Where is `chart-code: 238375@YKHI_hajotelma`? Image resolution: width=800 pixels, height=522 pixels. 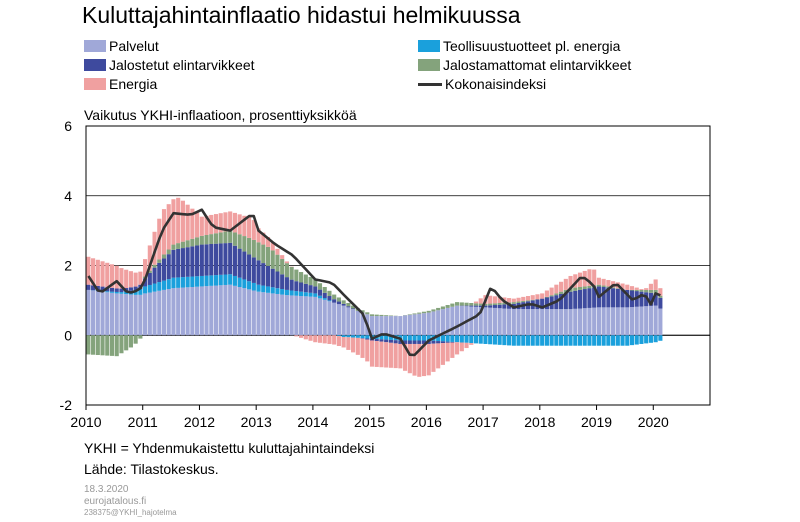 chart-code: 238375@YKHI_hajotelma is located at coordinates (130, 512).